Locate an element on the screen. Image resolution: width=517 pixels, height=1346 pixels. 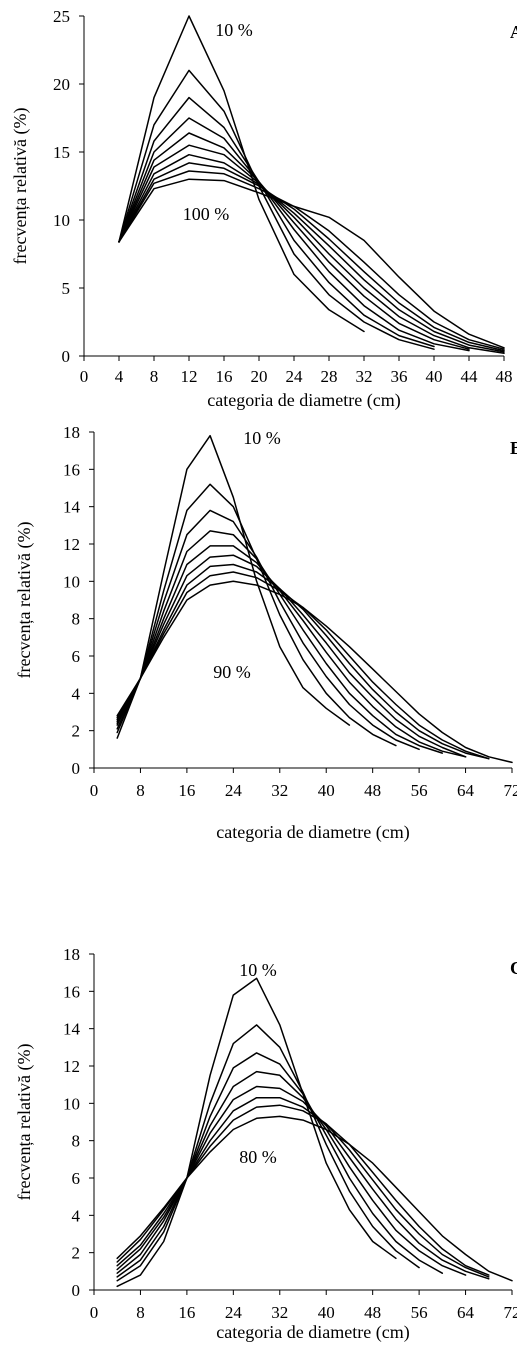
panel-a-letter: A is located at coordinates (513, 32).